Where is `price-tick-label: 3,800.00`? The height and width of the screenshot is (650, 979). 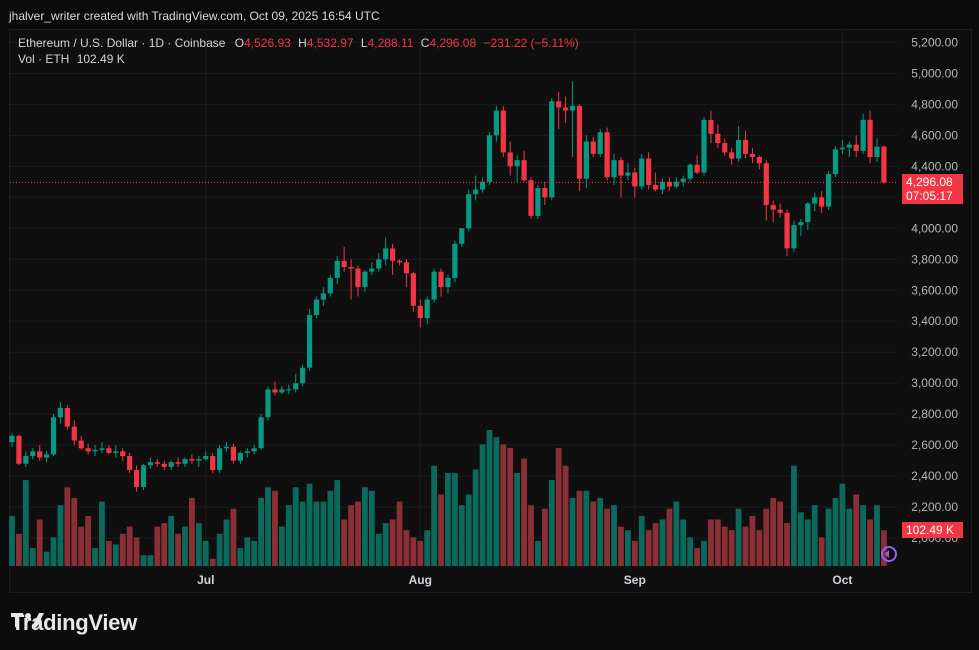 price-tick-label: 3,800.00 is located at coordinates (934, 259).